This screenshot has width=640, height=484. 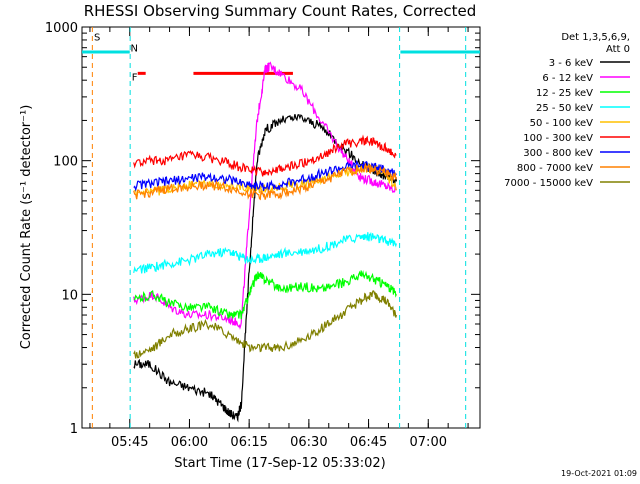 What do you see at coordinates (595, 37) in the screenshot?
I see `legend-header: Det 1,3,5,6,9,` at bounding box center [595, 37].